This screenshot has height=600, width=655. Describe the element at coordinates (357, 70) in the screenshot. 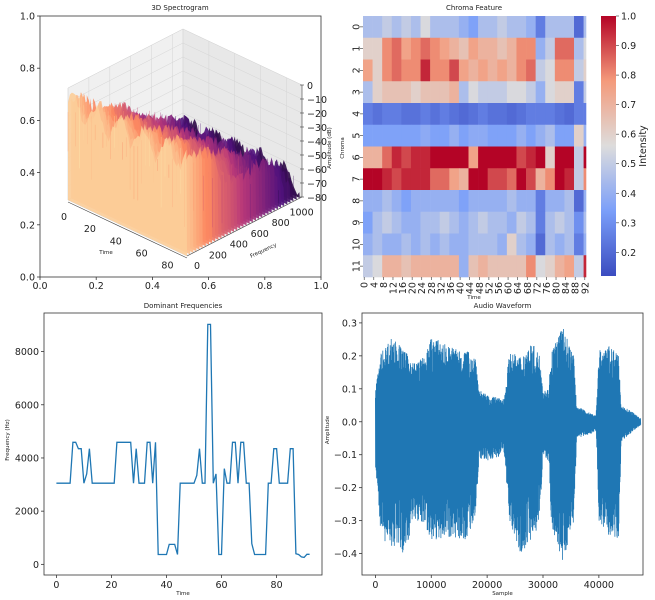

I see `y-tick-label: 2` at that location.